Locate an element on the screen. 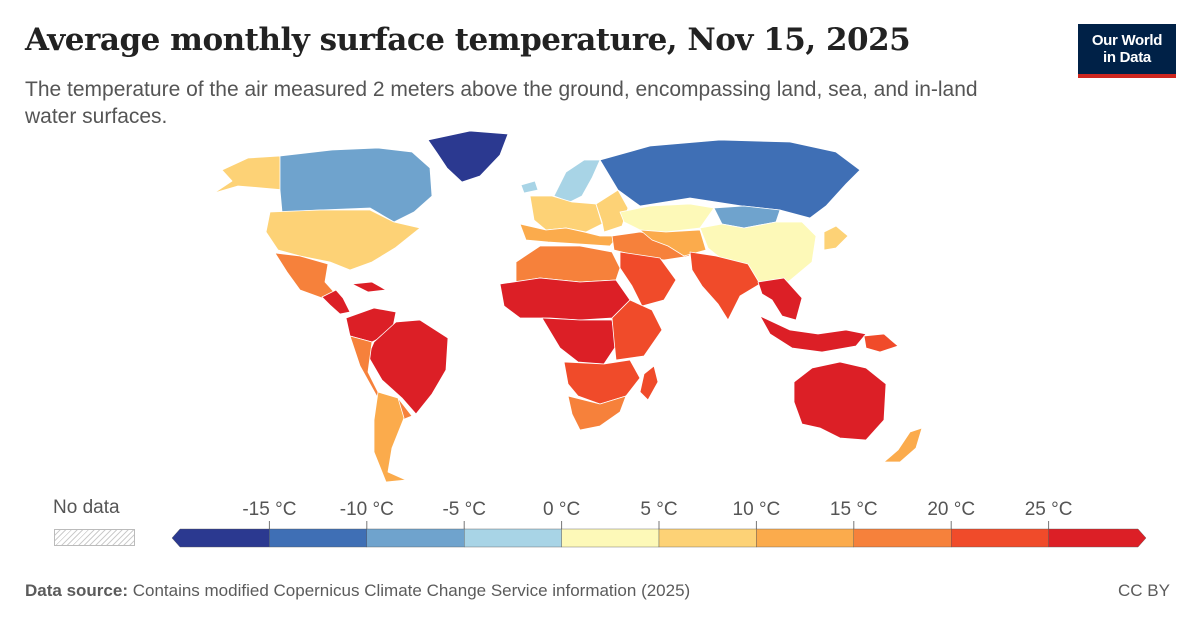  legend-bins is located at coordinates (659, 538).